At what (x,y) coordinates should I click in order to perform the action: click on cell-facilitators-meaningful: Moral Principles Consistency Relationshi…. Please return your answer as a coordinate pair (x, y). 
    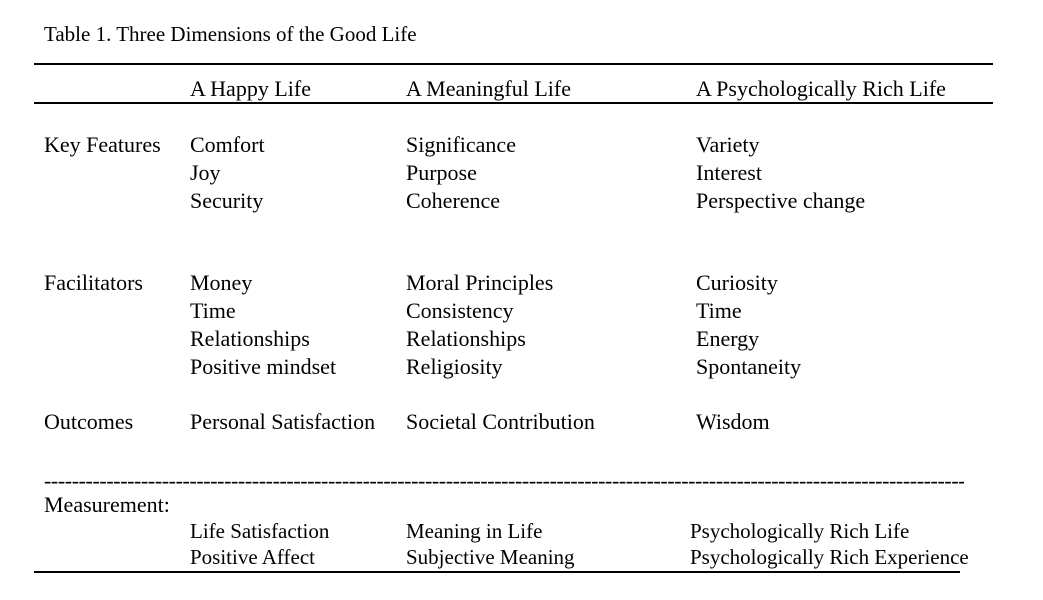
    Looking at the image, I should click on (479, 325).